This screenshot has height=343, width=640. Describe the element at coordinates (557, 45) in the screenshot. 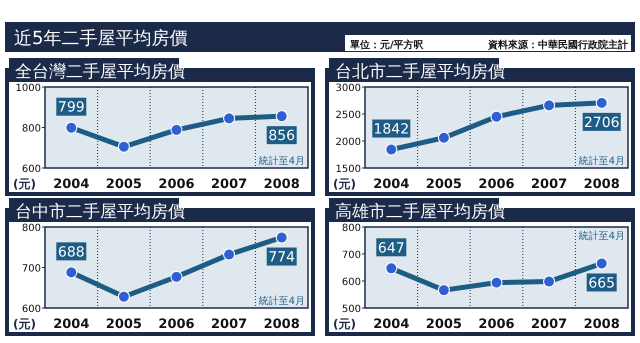

I see `source-note: 資料來源：中華民國行政院主計` at that location.